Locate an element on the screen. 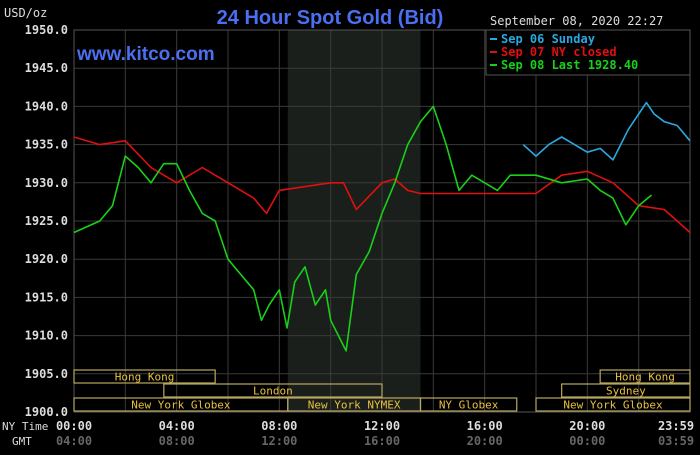 Image resolution: width=700 pixels, height=455 pixels. x-tick-label-gmt: 16:00 is located at coordinates (382, 441).